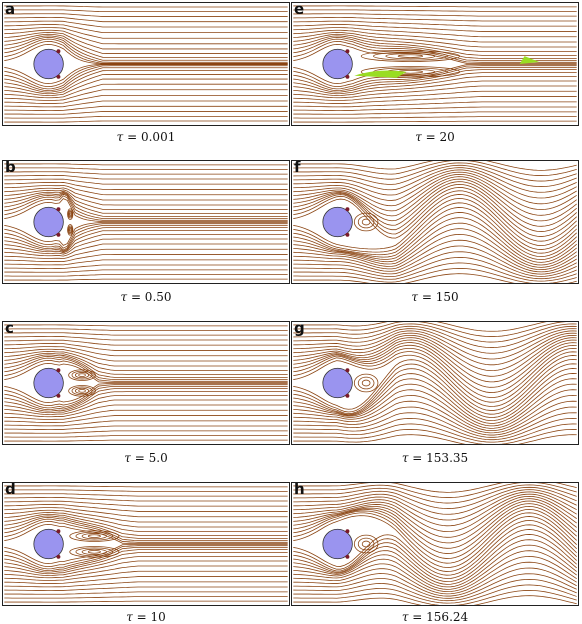  What do you see at coordinates (10, 10) in the screenshot?
I see `panel-label-a: a` at bounding box center [10, 10].